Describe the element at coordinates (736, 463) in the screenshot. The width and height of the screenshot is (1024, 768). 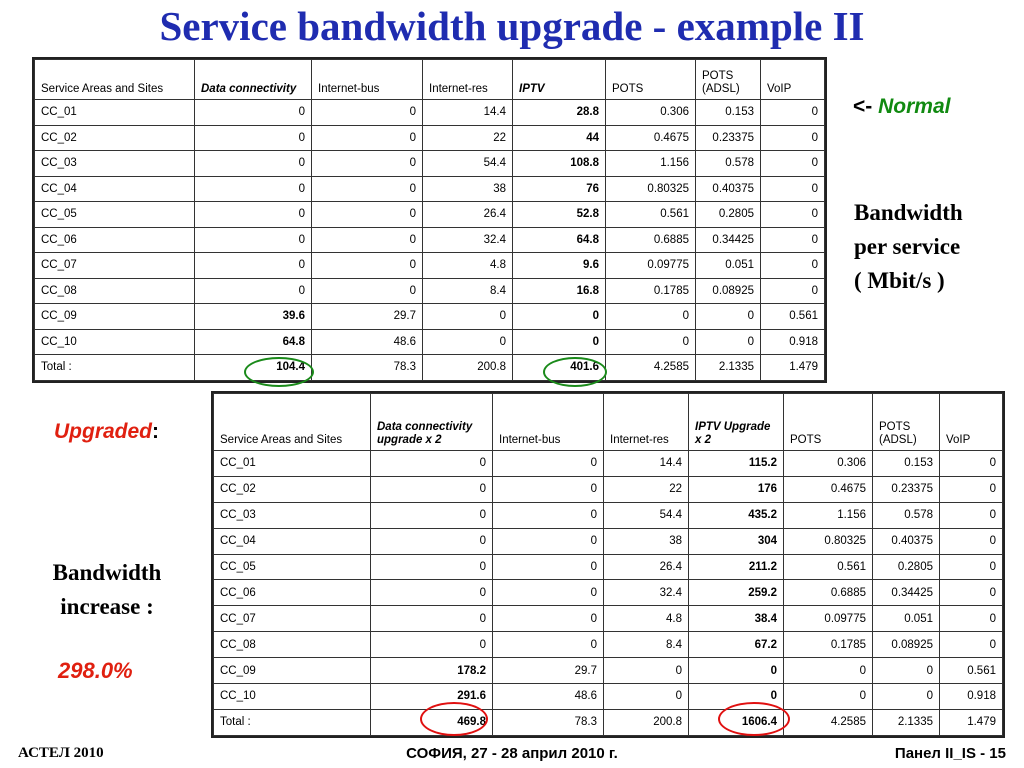
I see `table-cell: 115.2` at that location.